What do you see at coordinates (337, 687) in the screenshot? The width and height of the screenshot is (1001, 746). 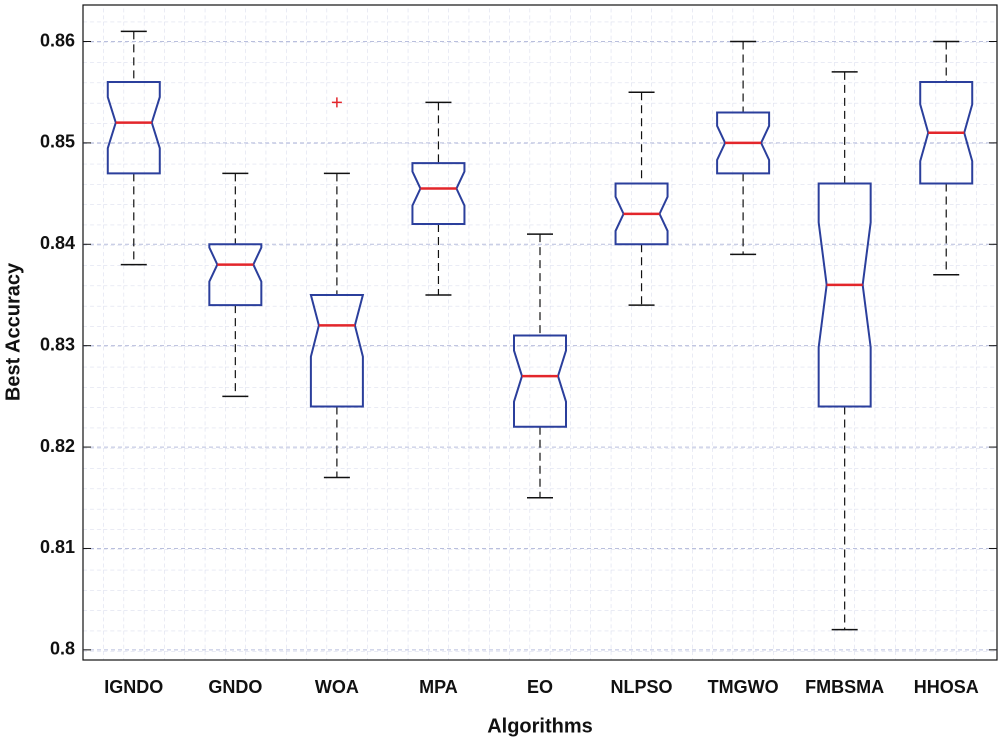 I see `x-tick-label: WOA` at bounding box center [337, 687].